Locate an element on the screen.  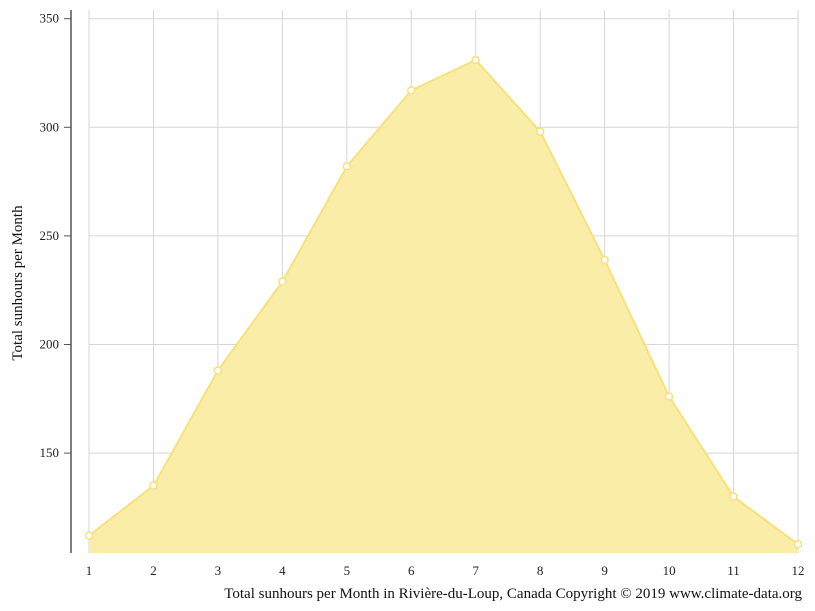
x-tick-label: 9 is located at coordinates (604, 570).